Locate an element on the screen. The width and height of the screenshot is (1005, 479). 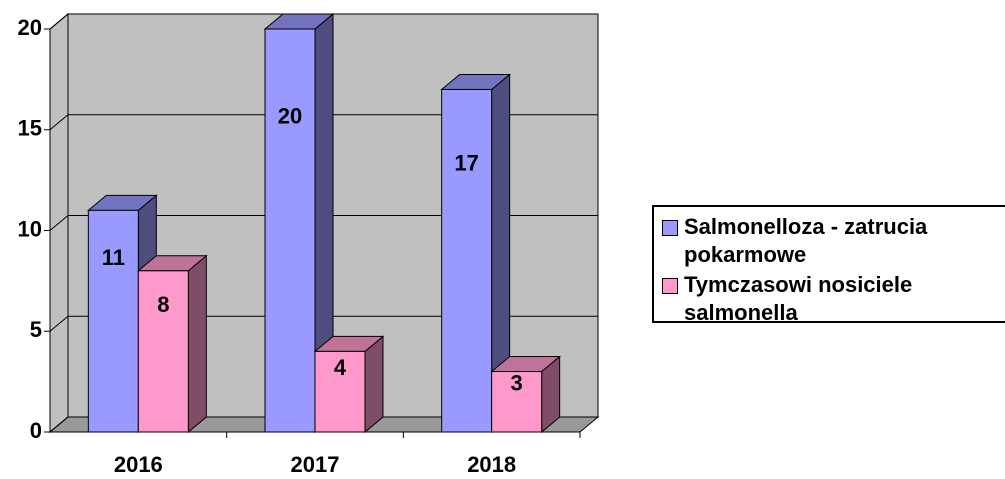
data-label: 11 is located at coordinates (113, 257).